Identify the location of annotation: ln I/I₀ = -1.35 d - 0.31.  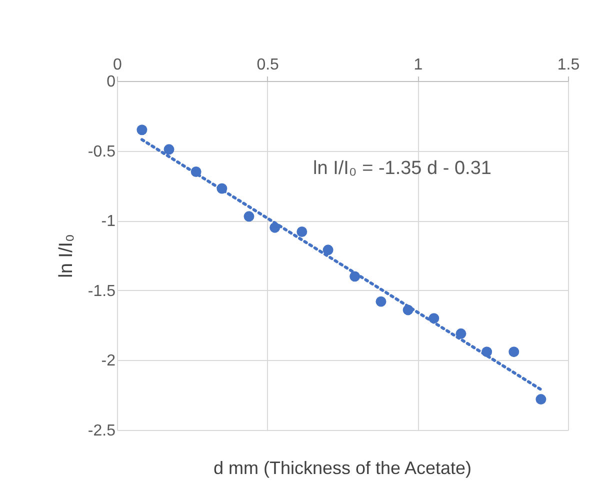
(402, 168).